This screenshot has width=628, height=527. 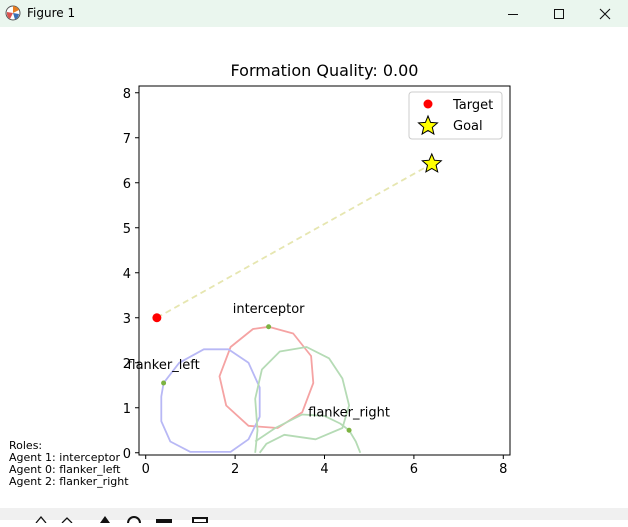 I want to click on maximize-button, so click(x=559, y=13).